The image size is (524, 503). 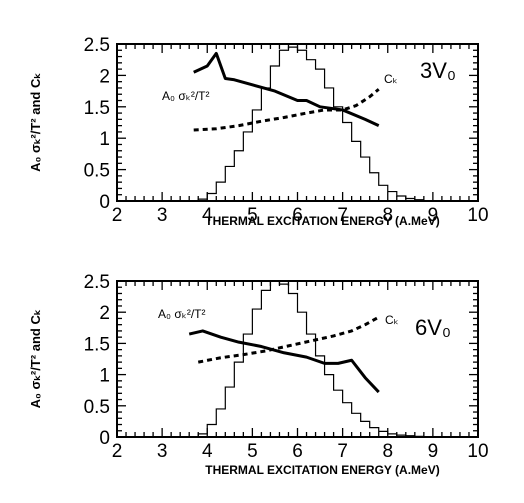 What do you see at coordinates (438, 70) in the screenshot?
I see `panel-tag: 3V₀` at bounding box center [438, 70].